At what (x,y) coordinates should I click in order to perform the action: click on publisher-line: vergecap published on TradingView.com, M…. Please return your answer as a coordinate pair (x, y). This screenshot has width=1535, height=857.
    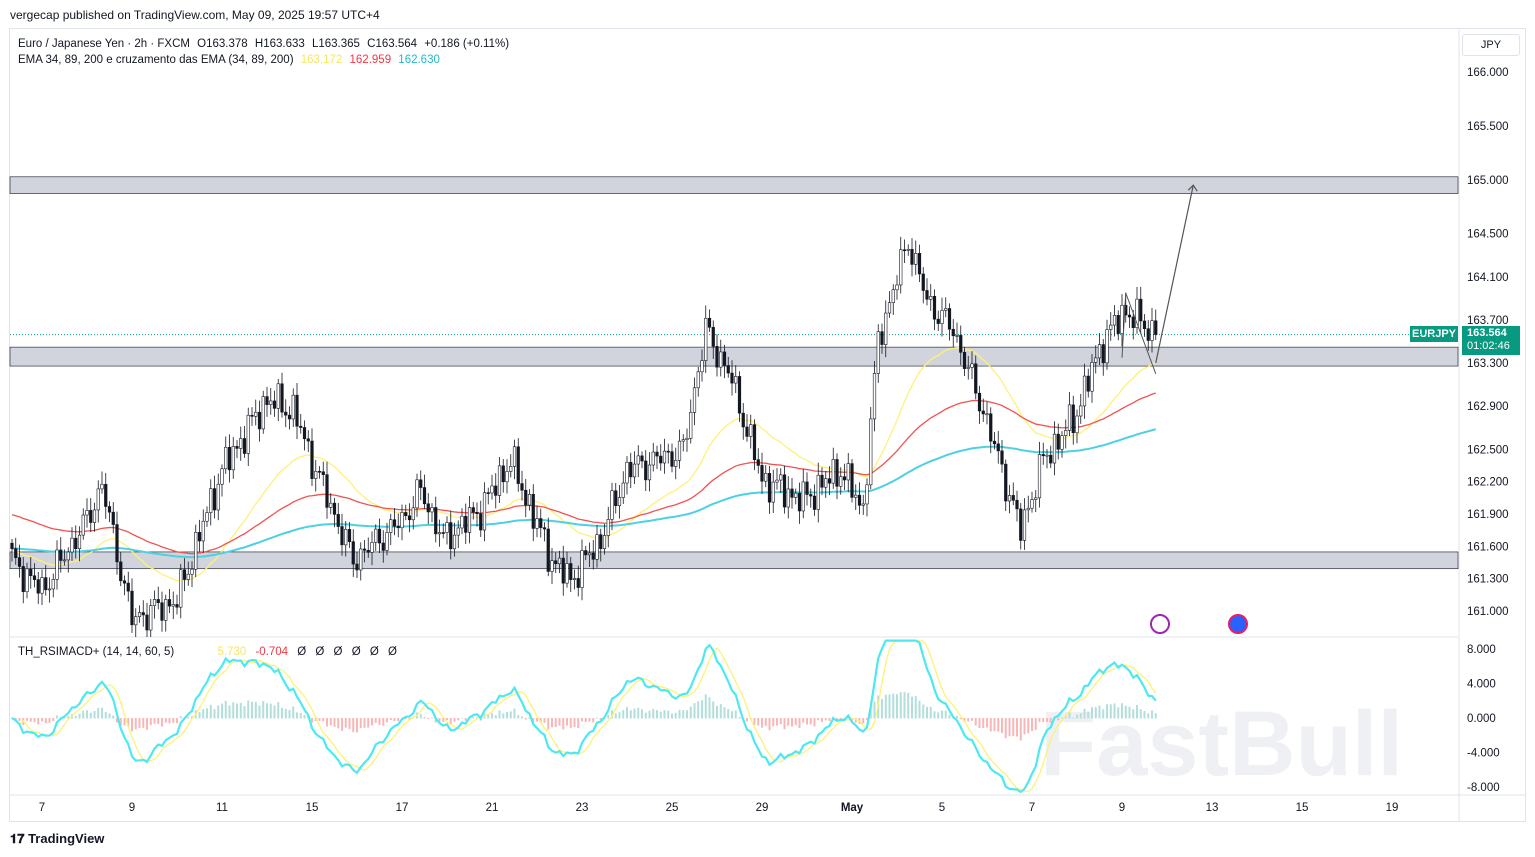
    Looking at the image, I should click on (195, 15).